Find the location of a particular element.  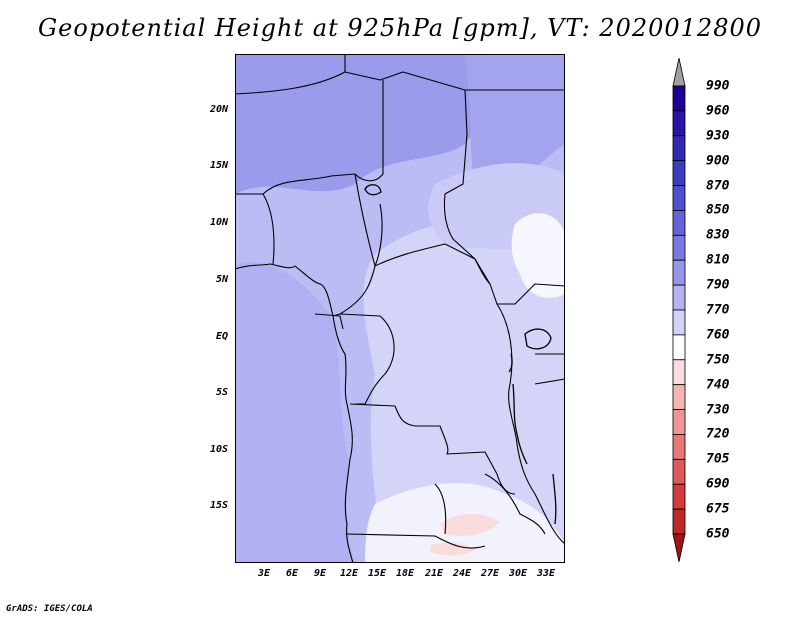

lat-label: EQ is located at coordinates (221, 336).